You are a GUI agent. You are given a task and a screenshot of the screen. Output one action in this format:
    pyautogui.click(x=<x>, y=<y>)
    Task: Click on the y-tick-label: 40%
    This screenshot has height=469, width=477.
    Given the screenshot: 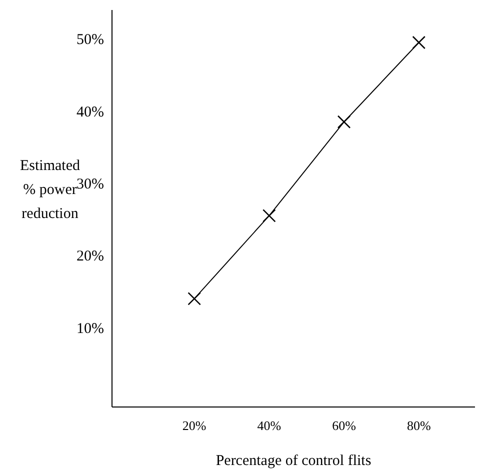 What is the action you would take?
    pyautogui.click(x=90, y=112)
    